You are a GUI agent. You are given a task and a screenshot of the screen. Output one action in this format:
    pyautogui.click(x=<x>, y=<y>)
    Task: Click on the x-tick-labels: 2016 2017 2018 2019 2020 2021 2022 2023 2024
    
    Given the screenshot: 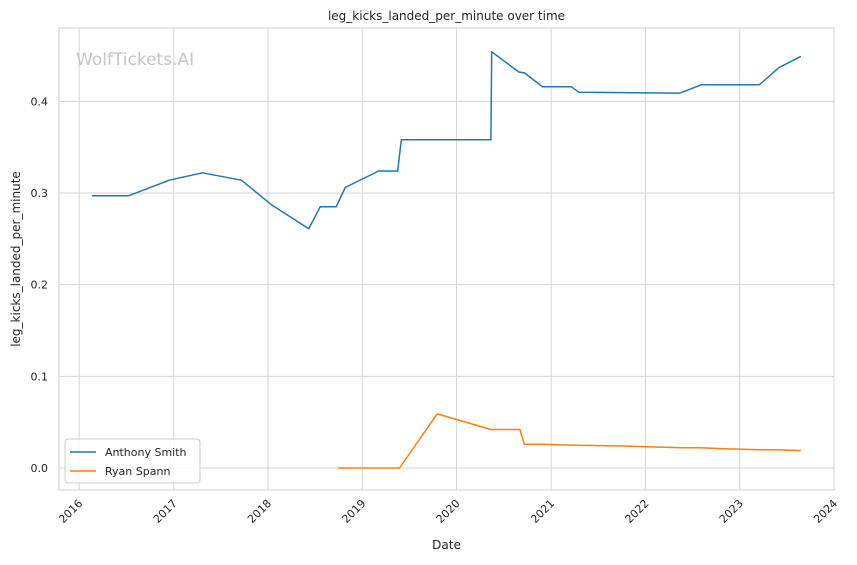 What is the action you would take?
    pyautogui.click(x=448, y=511)
    